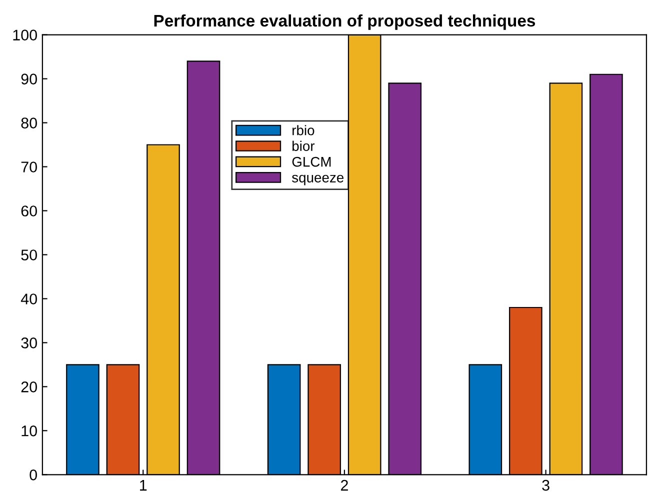 Image resolution: width=653 pixels, height=497 pixels. Describe the element at coordinates (546, 485) in the screenshot. I see `x-tick-label: 3` at that location.